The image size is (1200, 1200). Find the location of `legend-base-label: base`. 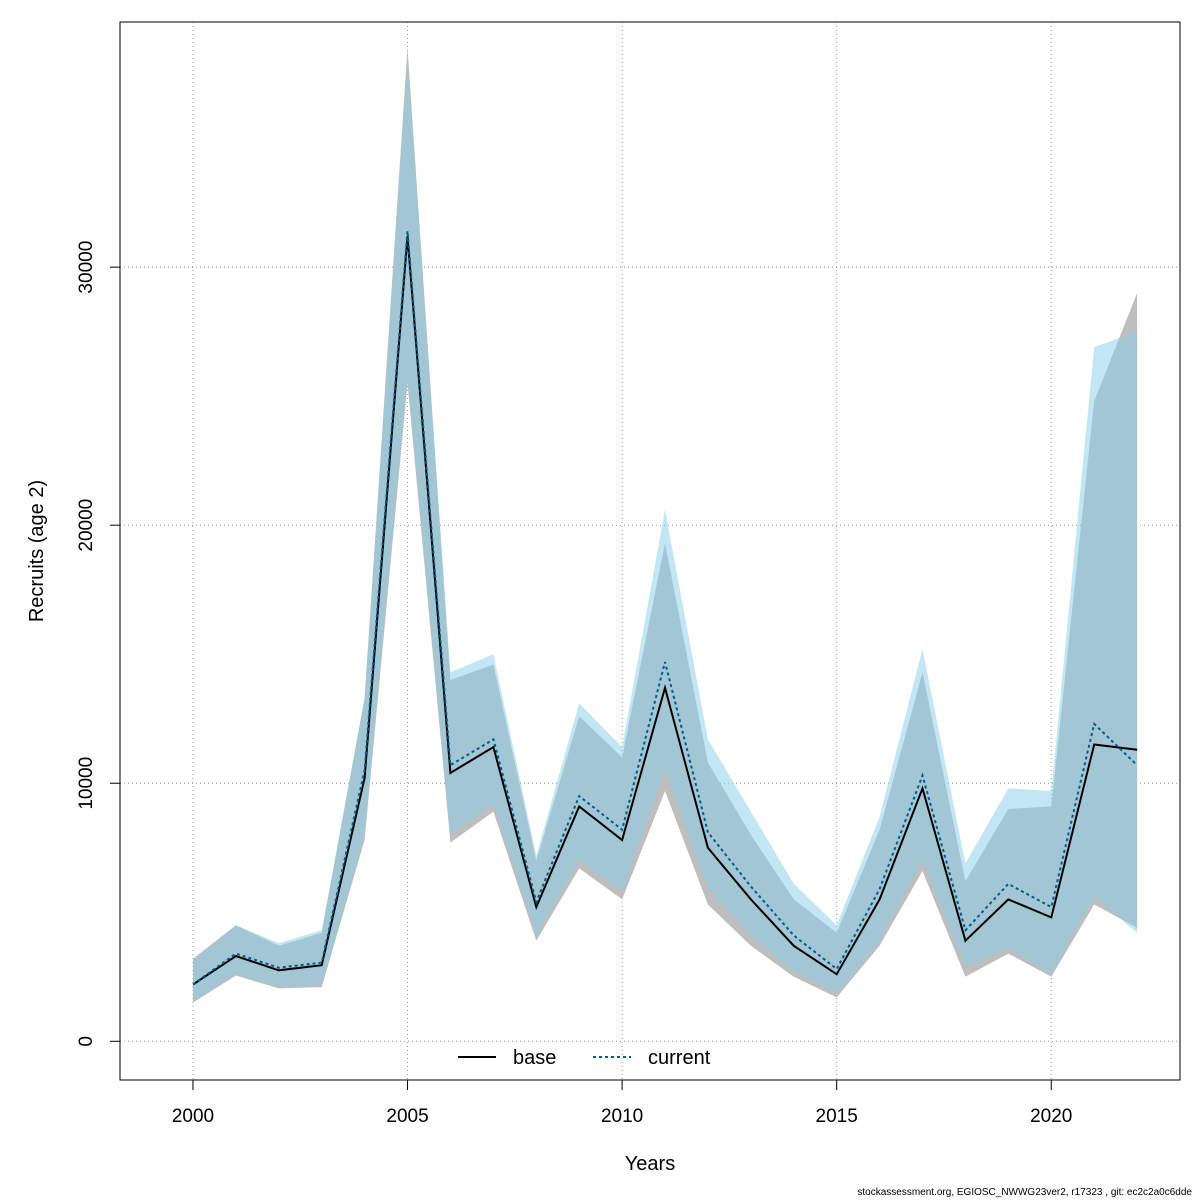

legend-base-label: base is located at coordinates (534, 1058).